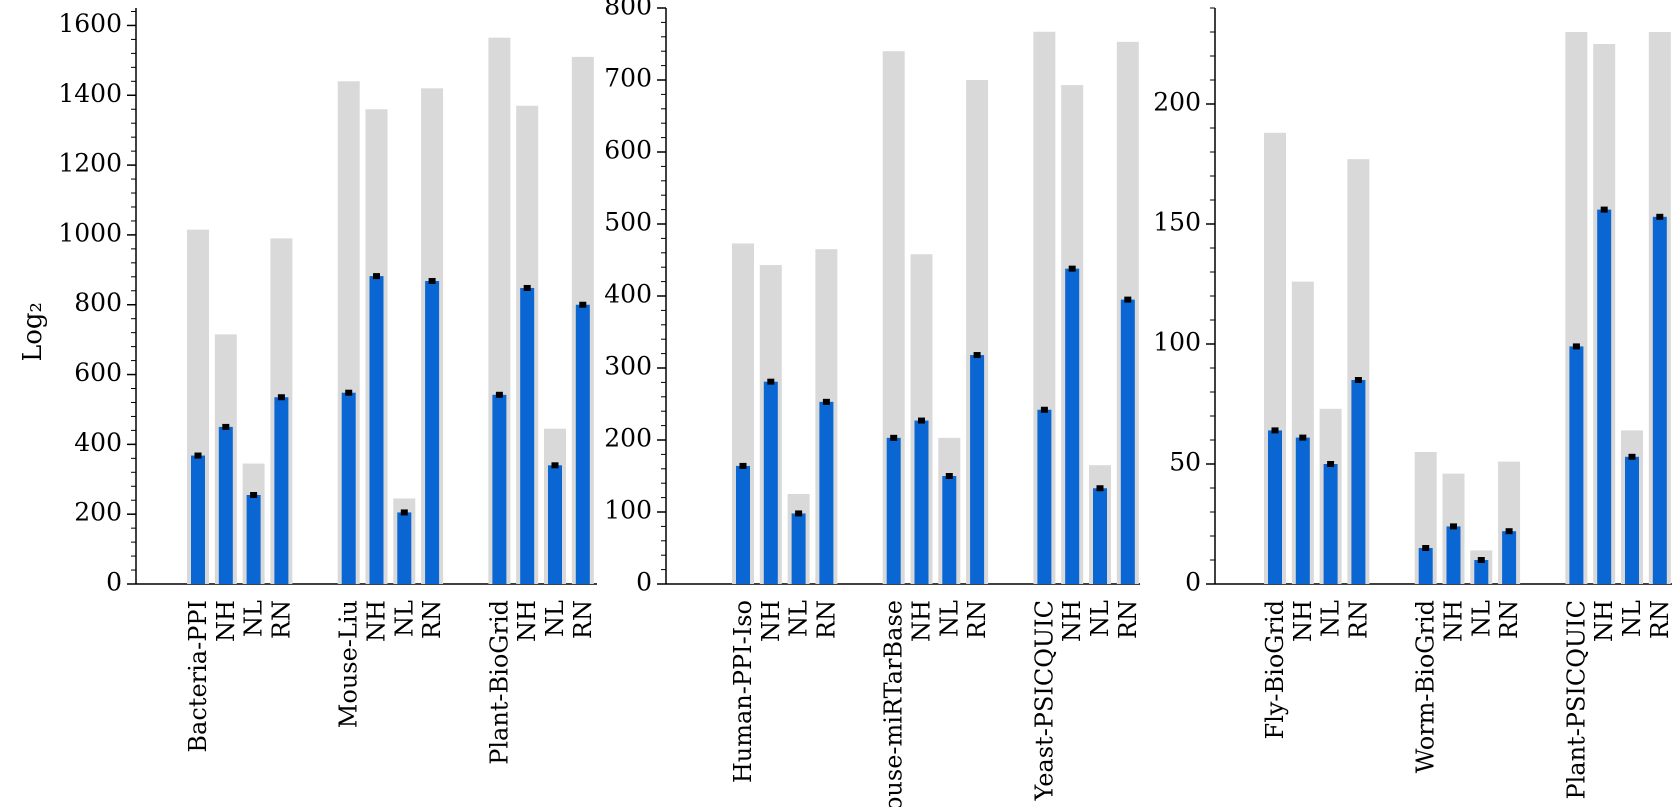  Describe the element at coordinates (1044, 701) in the screenshot. I see `x-tick-label: Yeast-PSICQUIC` at that location.